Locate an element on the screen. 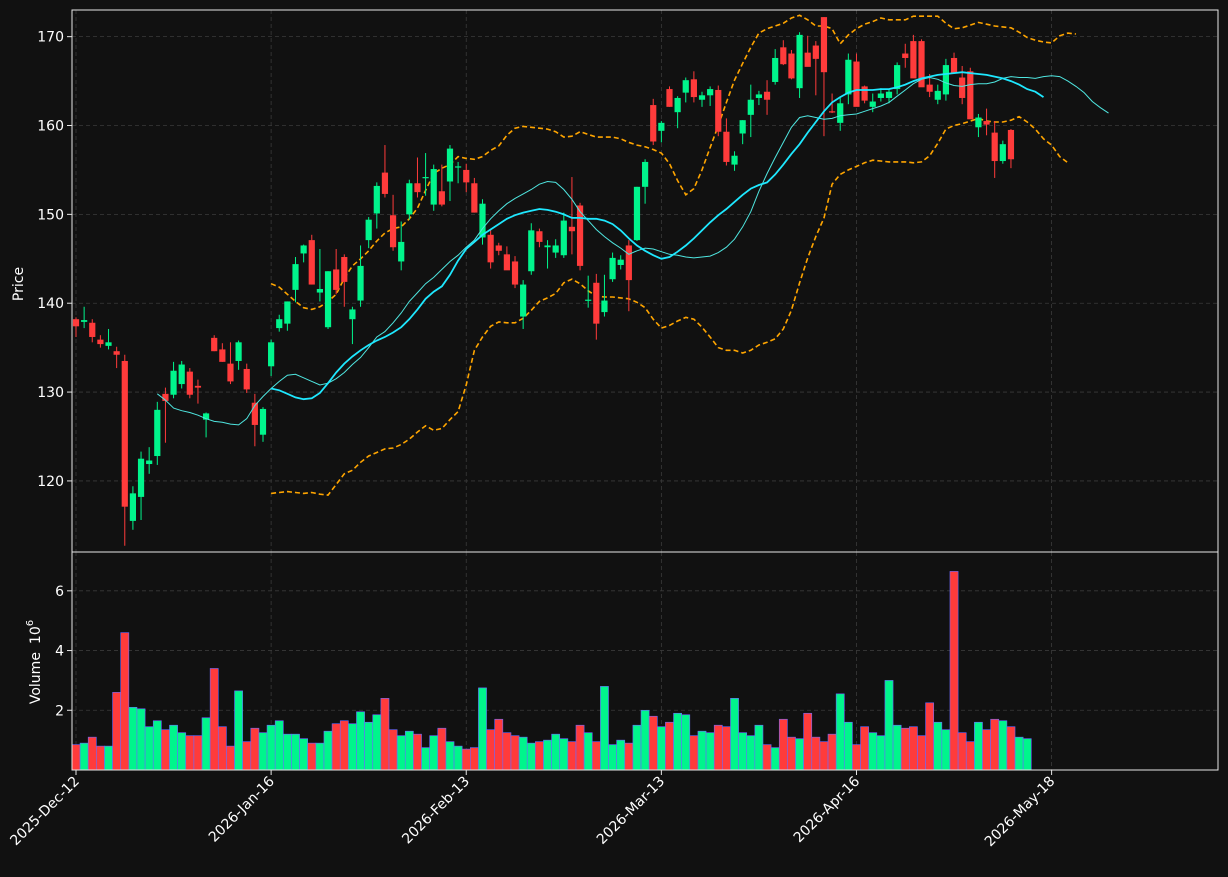 This screenshot has height=877, width=1228. price-tick-label: 160 is located at coordinates (50, 127).